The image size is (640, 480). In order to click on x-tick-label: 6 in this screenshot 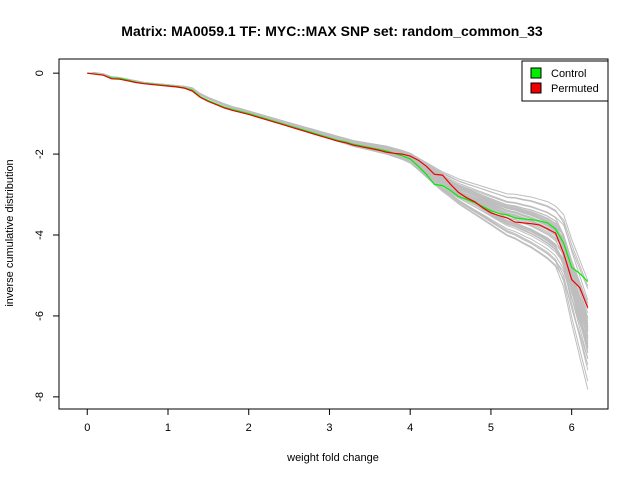, I will do `click(572, 428)`.